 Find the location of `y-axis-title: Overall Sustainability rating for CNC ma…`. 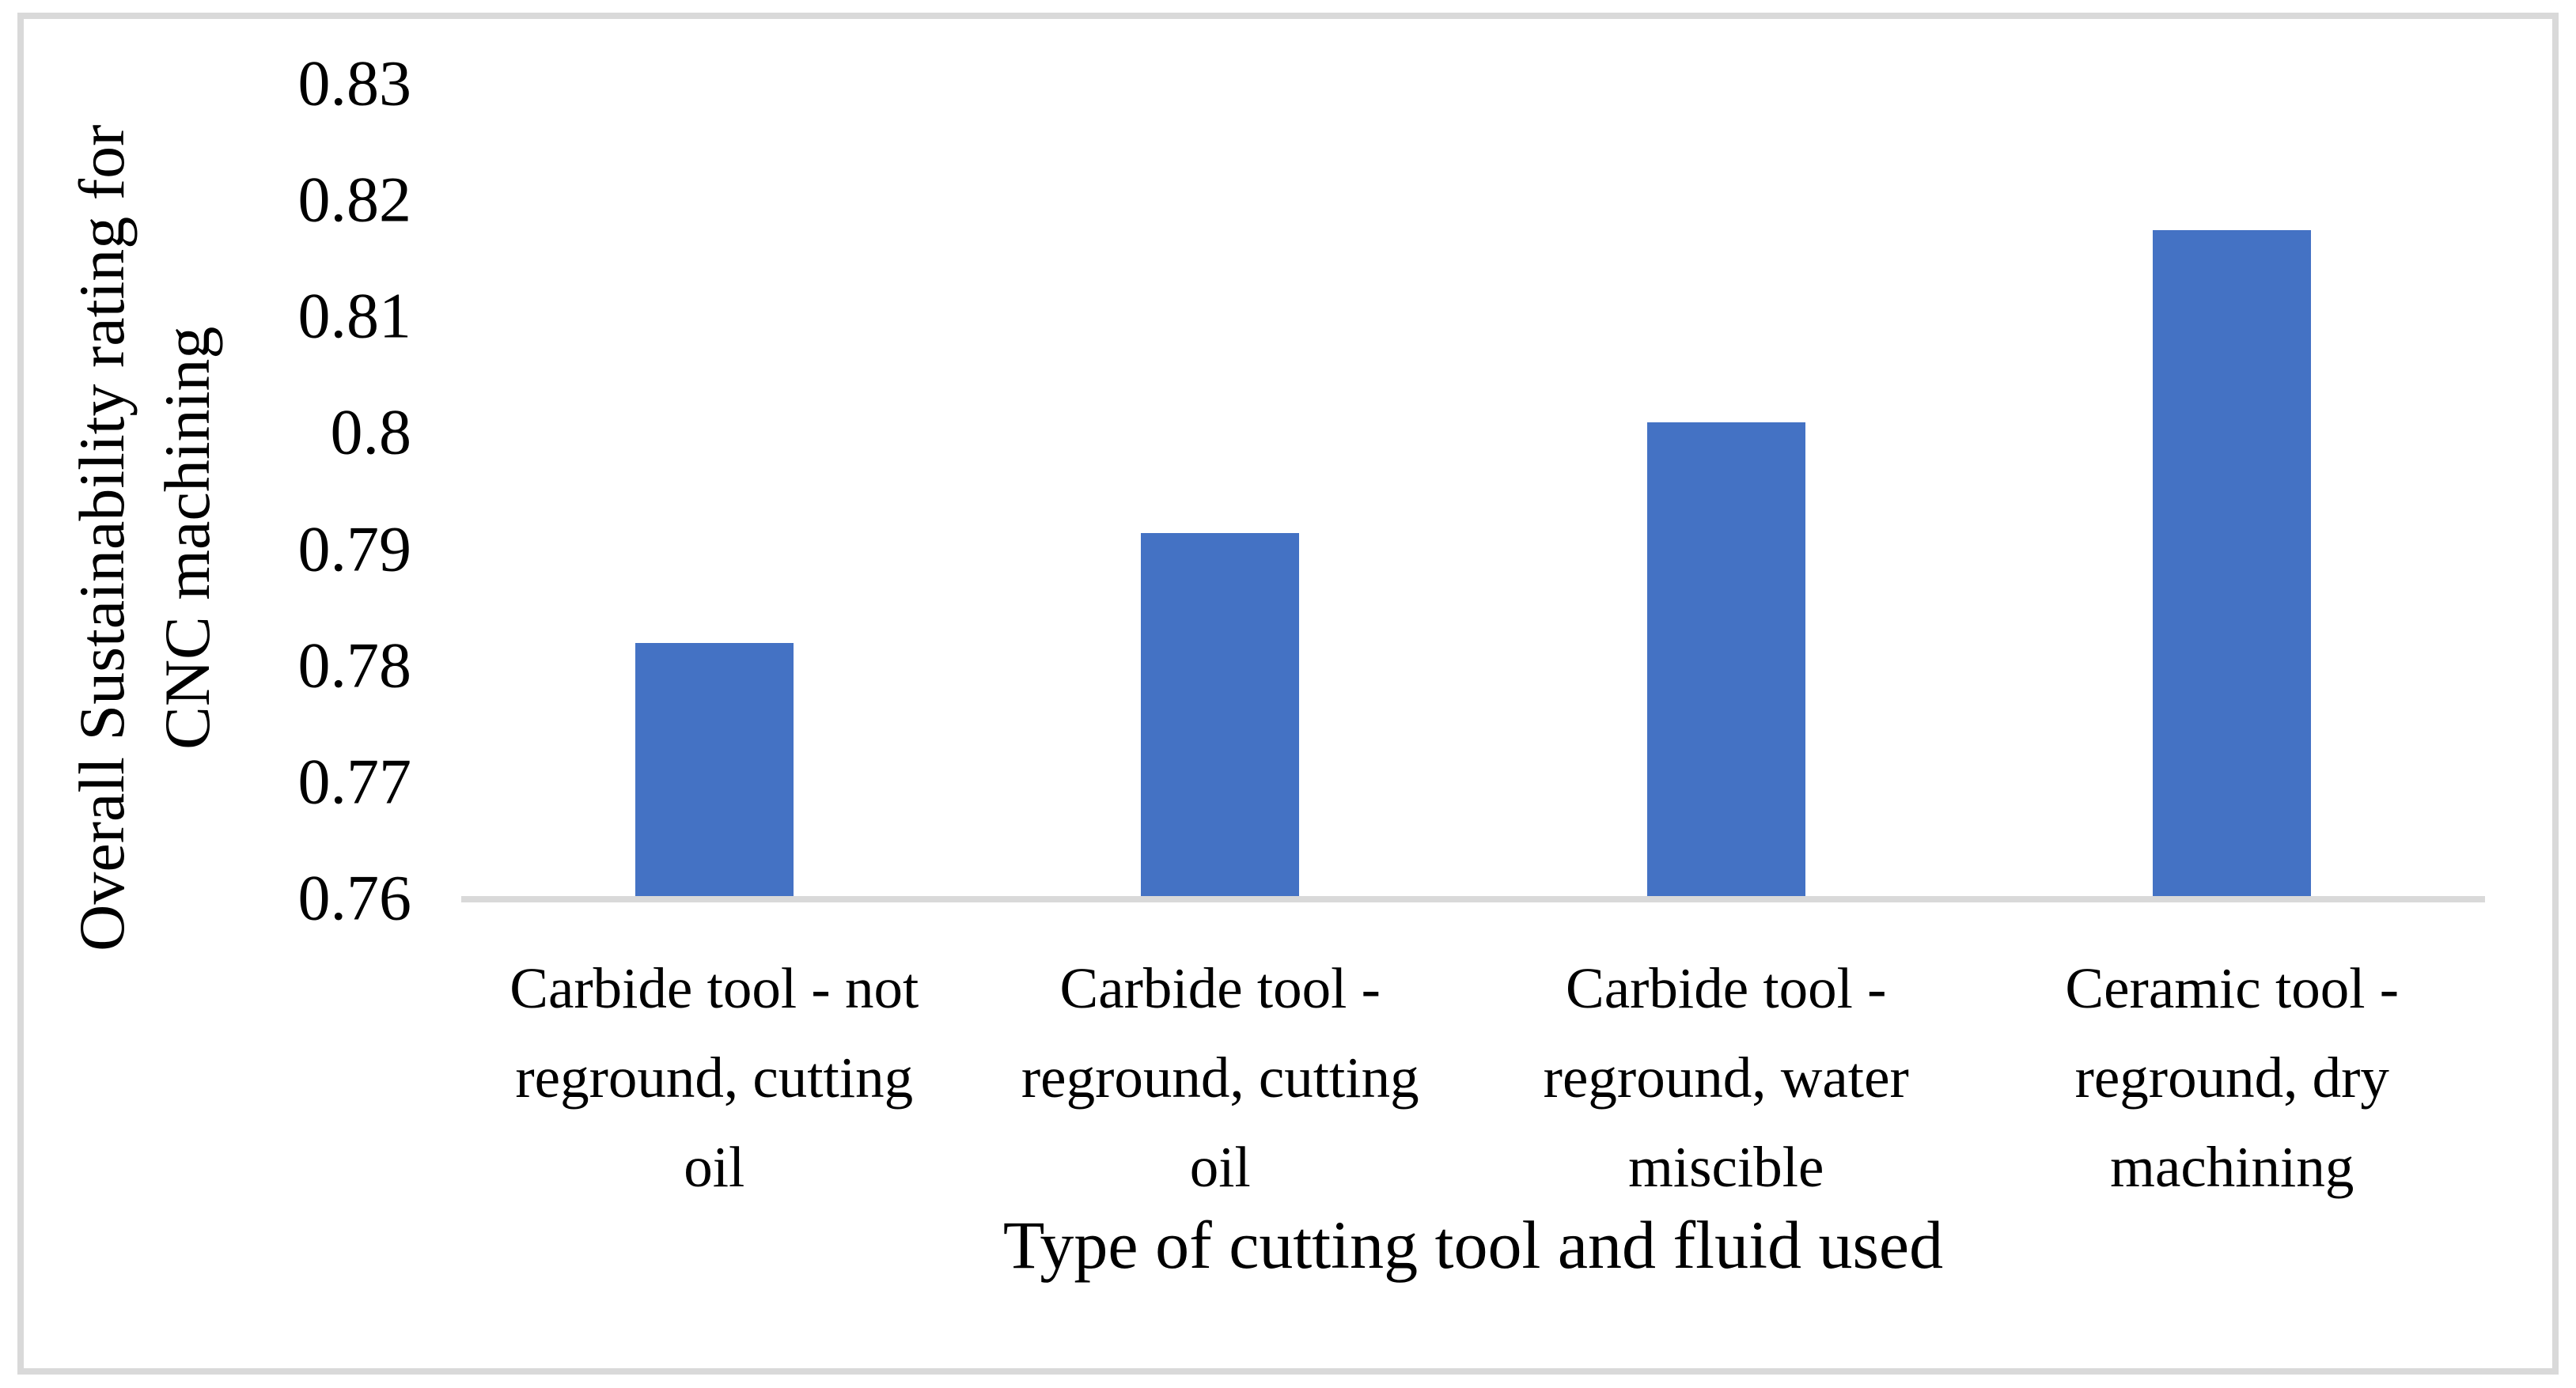

y-axis-title: Overall Sustainability rating for CNC ma… is located at coordinates (144, 537).